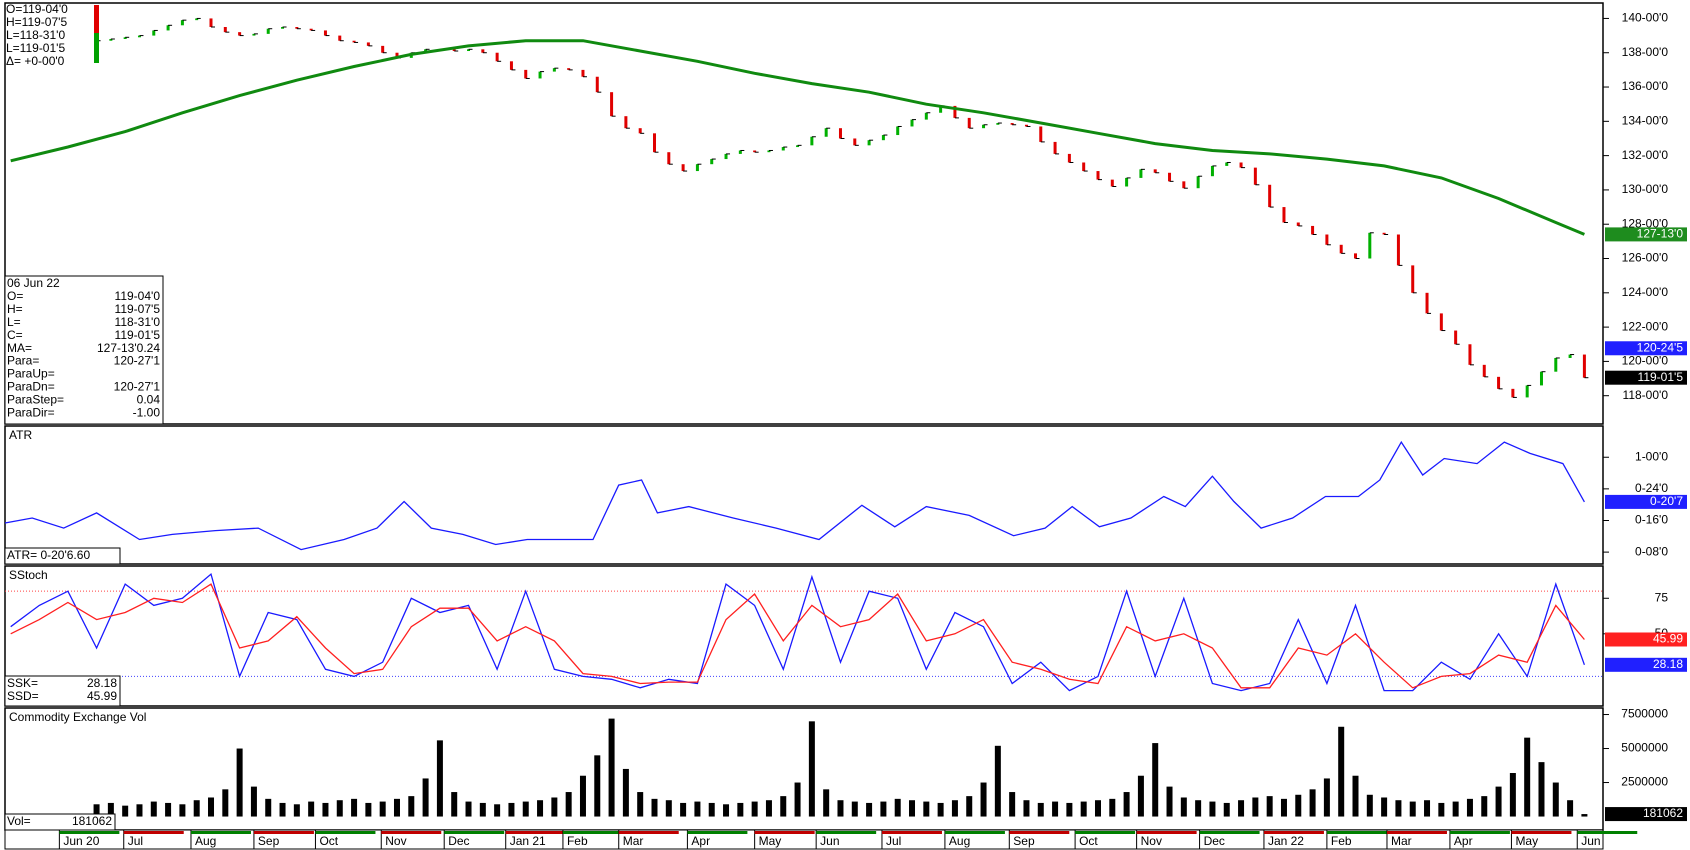  What do you see at coordinates (35, 61) in the screenshot?
I see `ohlc-legend: Δ= +0-00'0` at bounding box center [35, 61].